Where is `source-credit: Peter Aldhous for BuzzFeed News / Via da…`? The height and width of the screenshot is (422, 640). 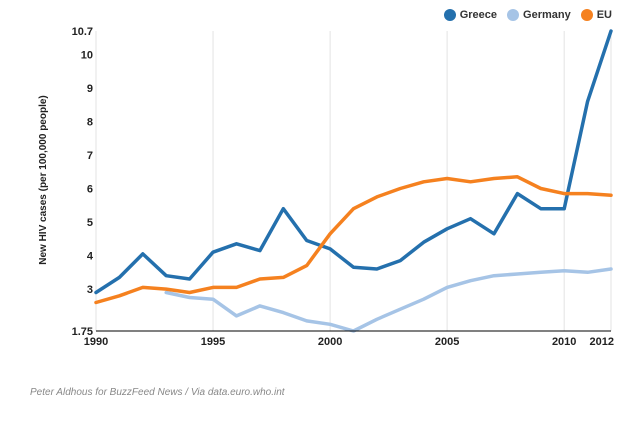
source-credit: Peter Aldhous for BuzzFeed News / Via da… is located at coordinates (157, 392).